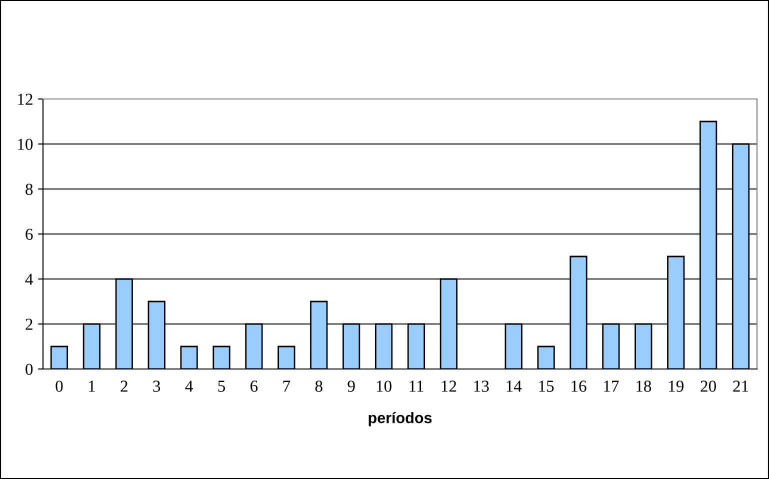 Image resolution: width=769 pixels, height=479 pixels. Describe the element at coordinates (124, 386) in the screenshot. I see `x-tick-label: 2` at that location.